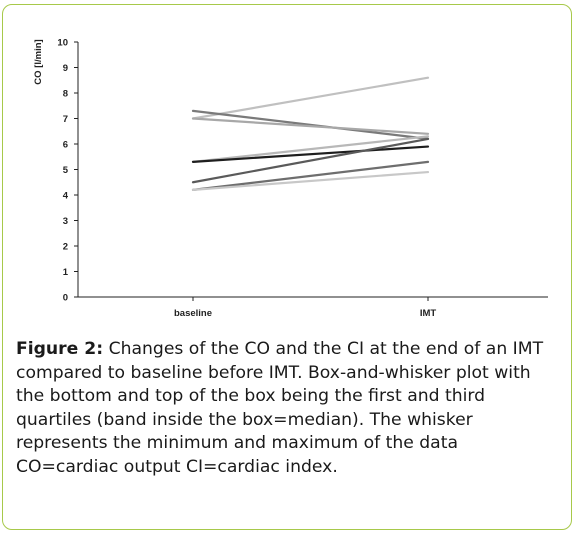  I want to click on y-tick-label: 10, so click(62, 43).